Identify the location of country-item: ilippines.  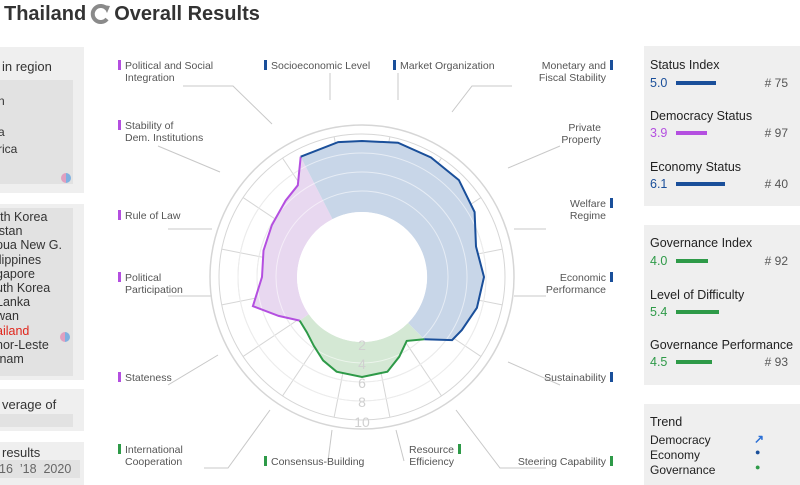
(21, 259).